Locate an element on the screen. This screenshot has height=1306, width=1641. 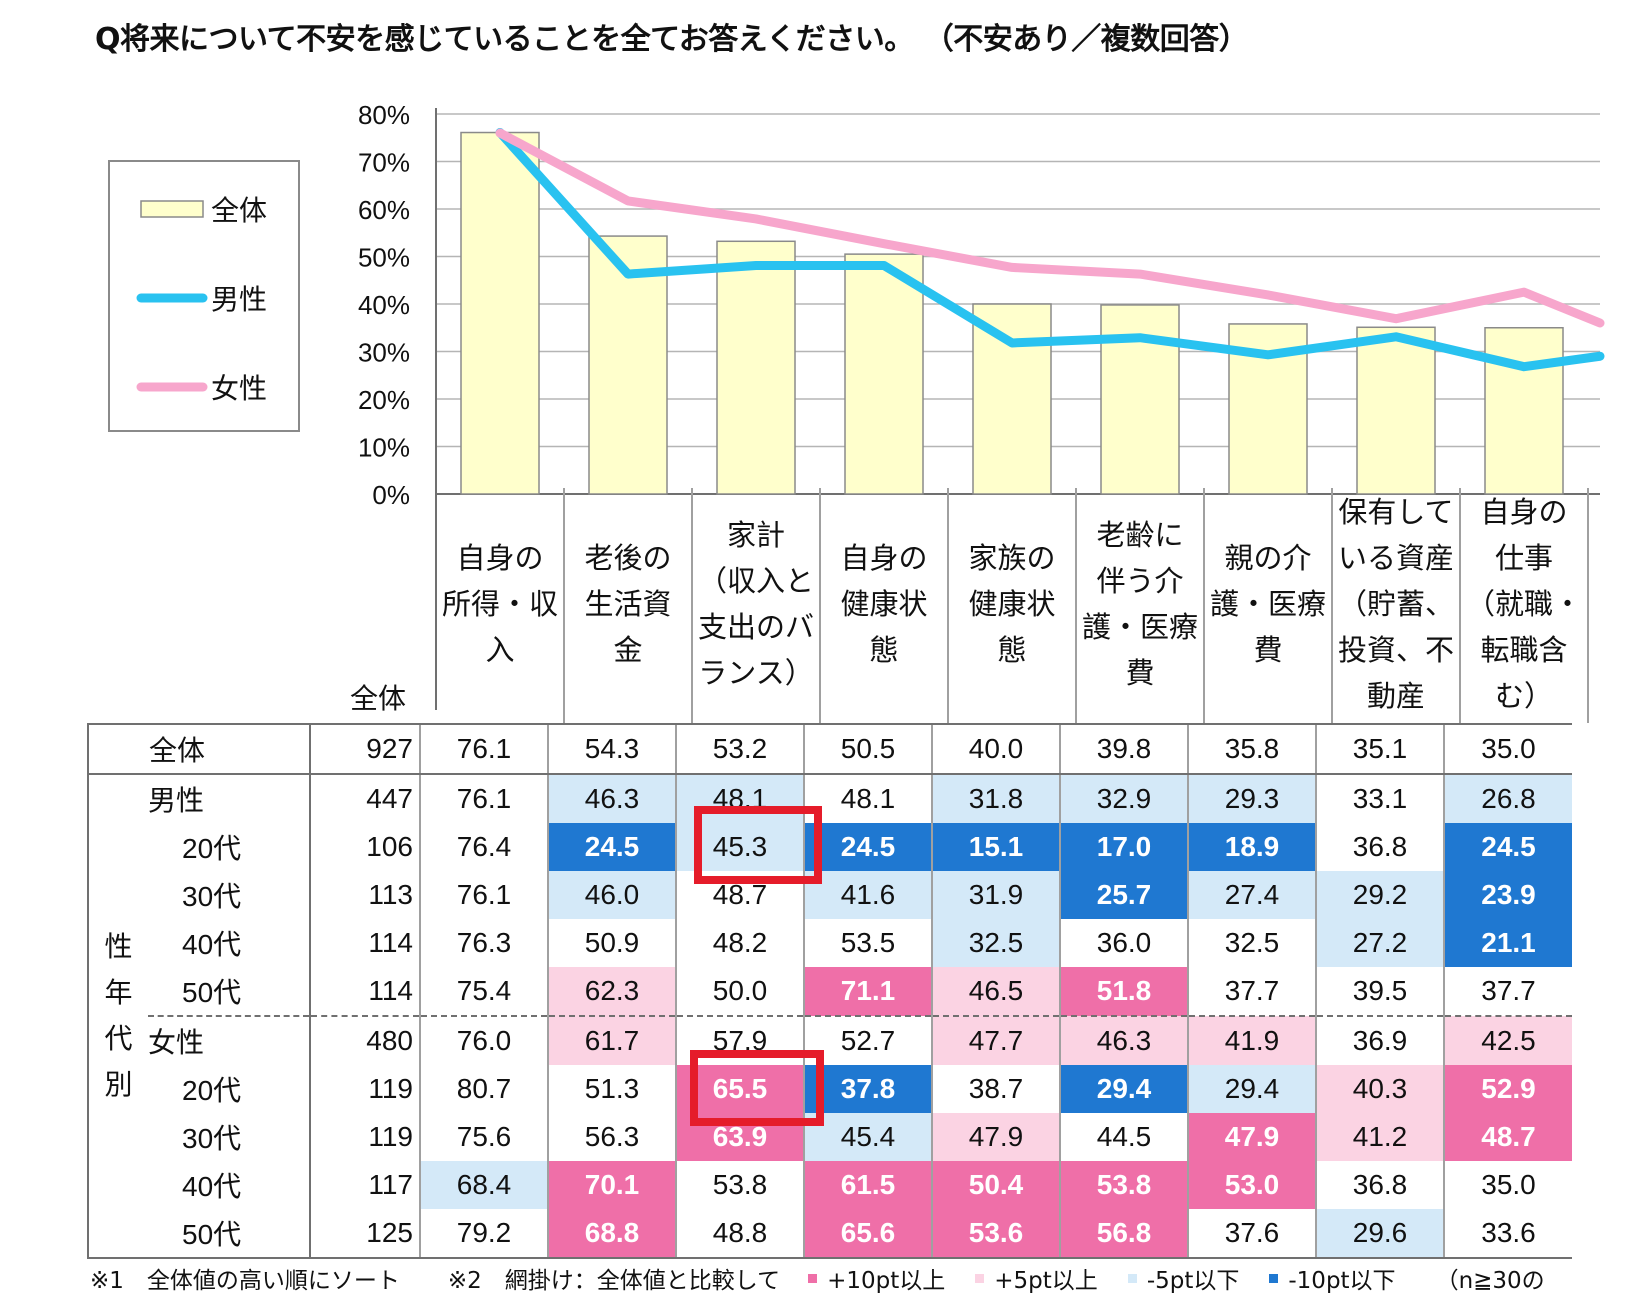
legend-swatch-all is located at coordinates (172, 209).